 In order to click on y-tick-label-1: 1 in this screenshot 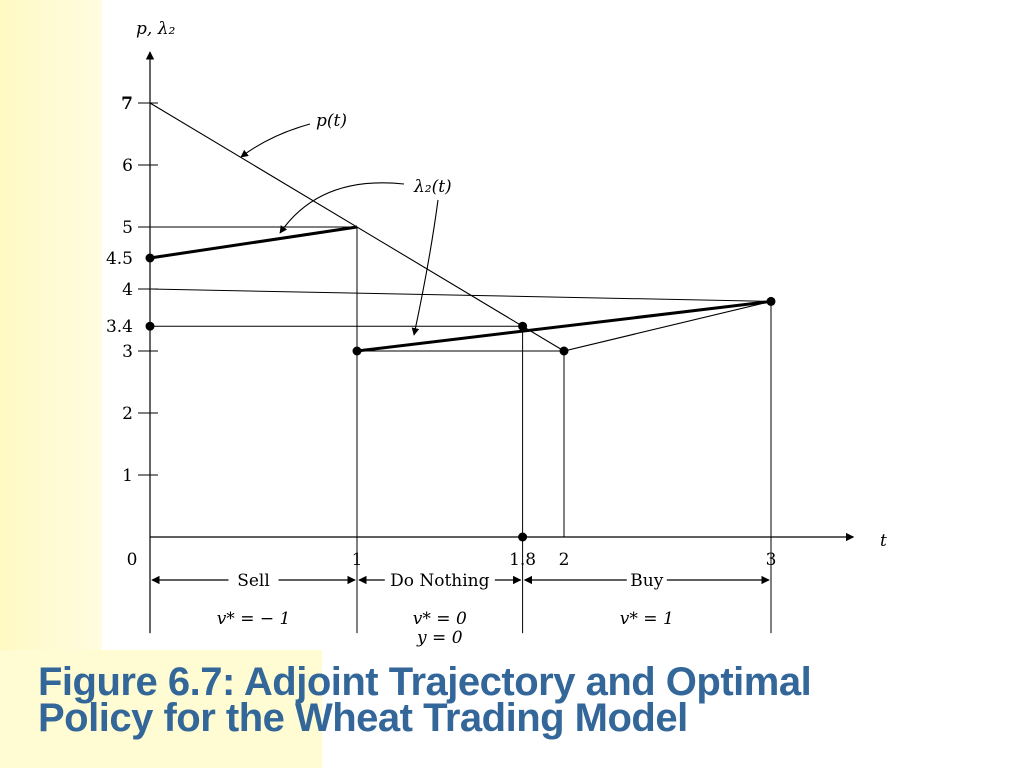, I will do `click(127, 476)`.